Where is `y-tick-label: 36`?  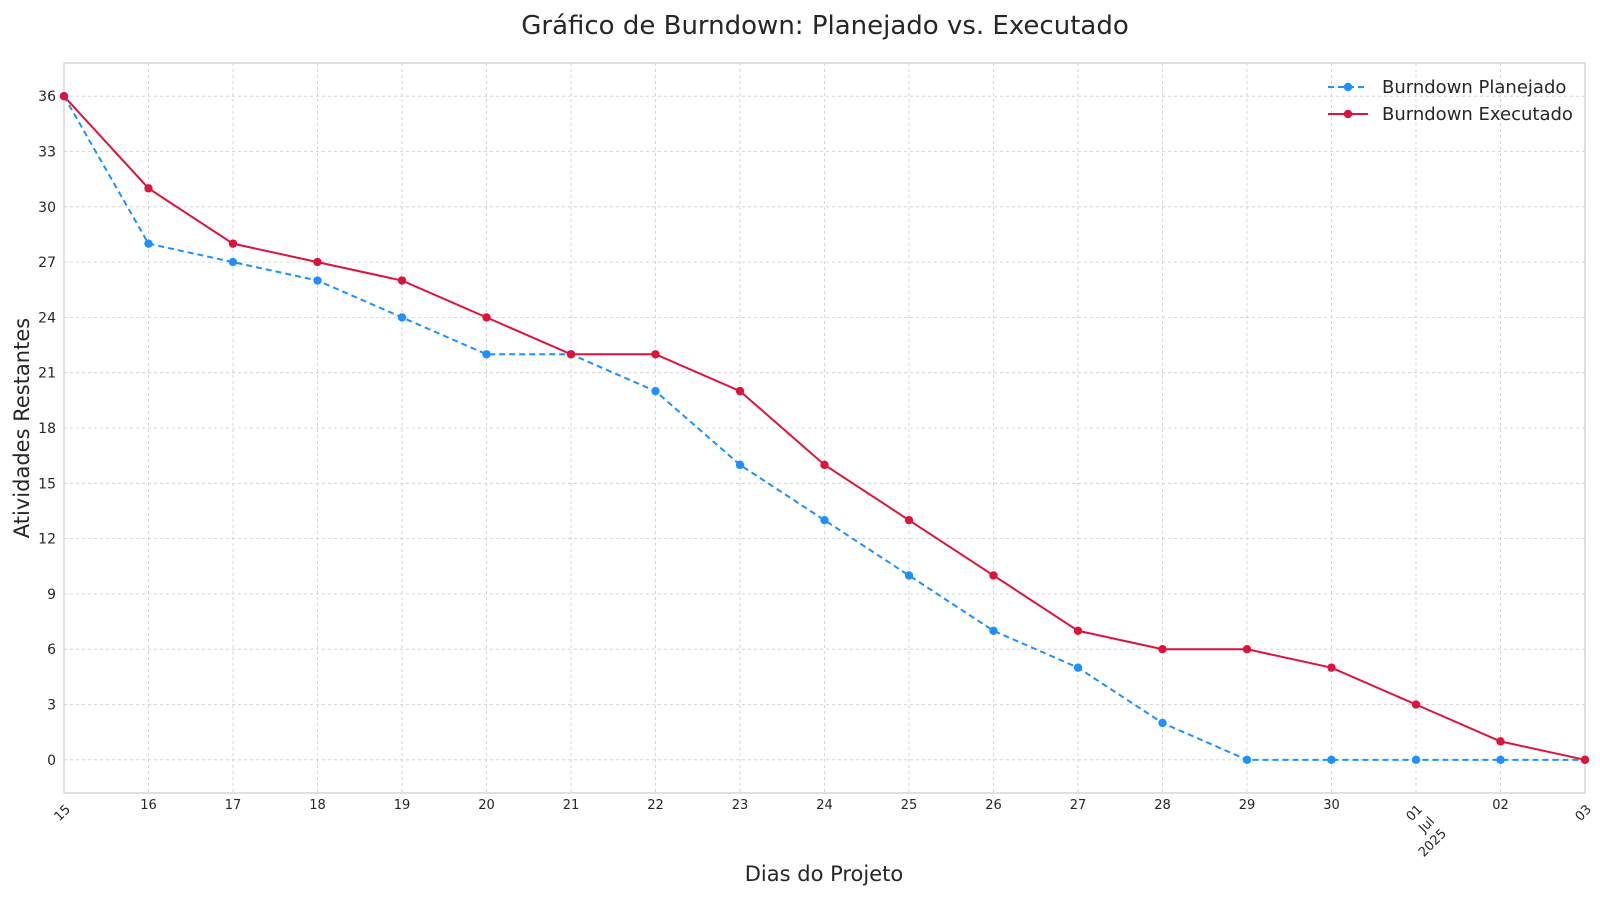 y-tick-label: 36 is located at coordinates (47, 97).